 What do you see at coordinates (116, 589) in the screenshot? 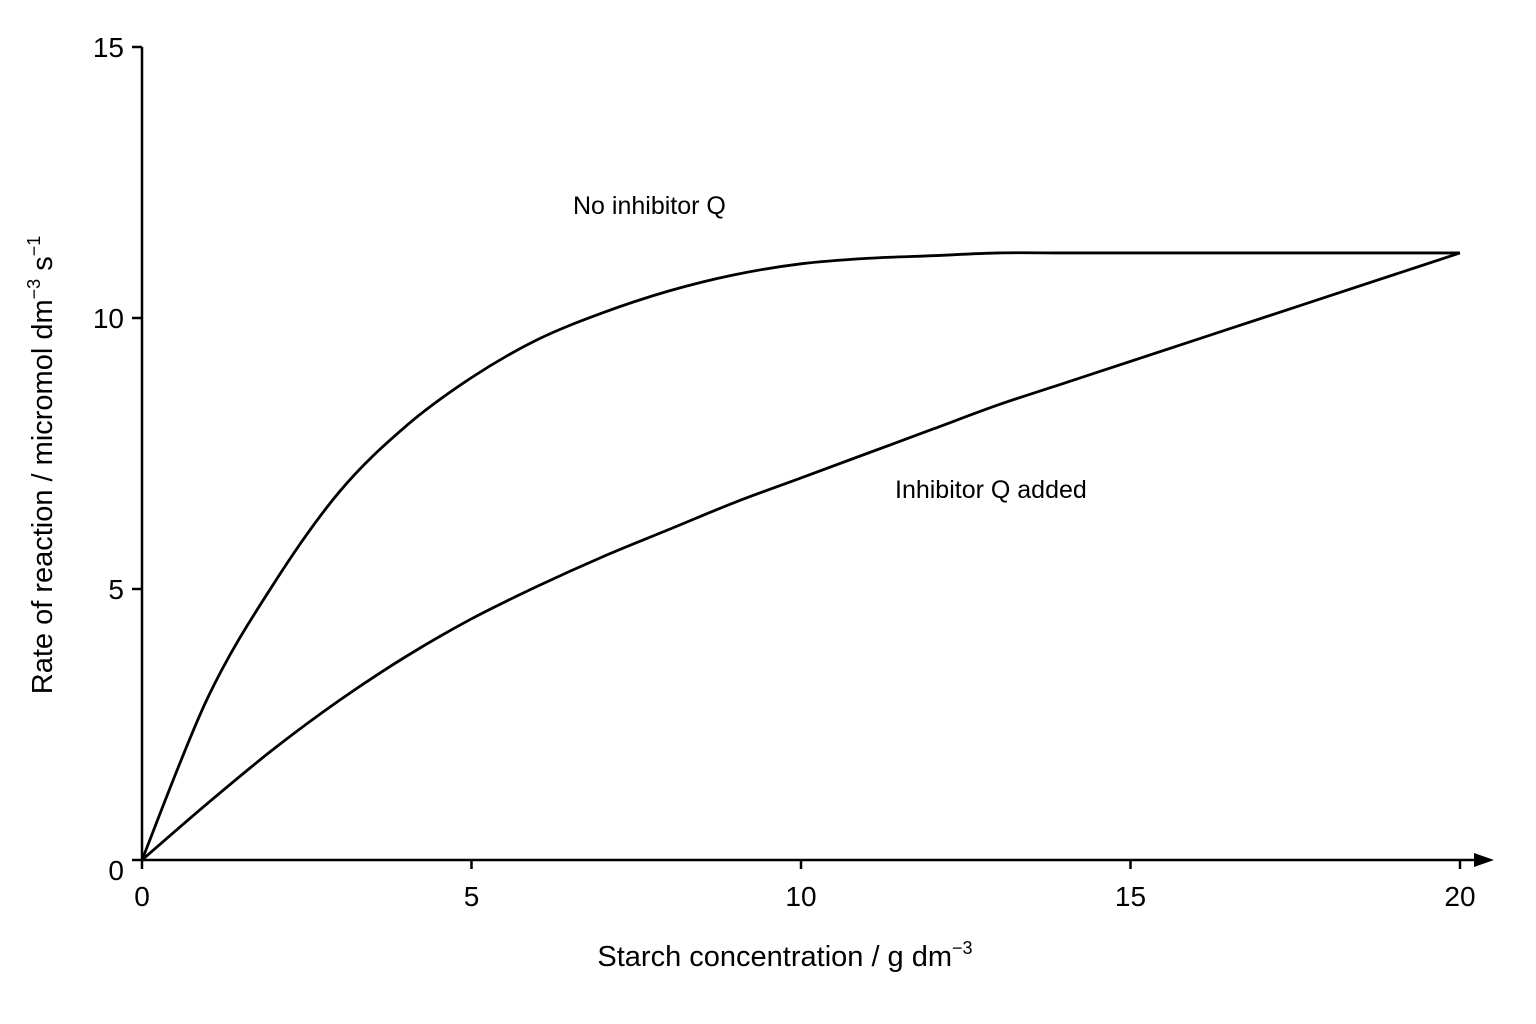
I see `y-tick-label: 5` at bounding box center [116, 589].